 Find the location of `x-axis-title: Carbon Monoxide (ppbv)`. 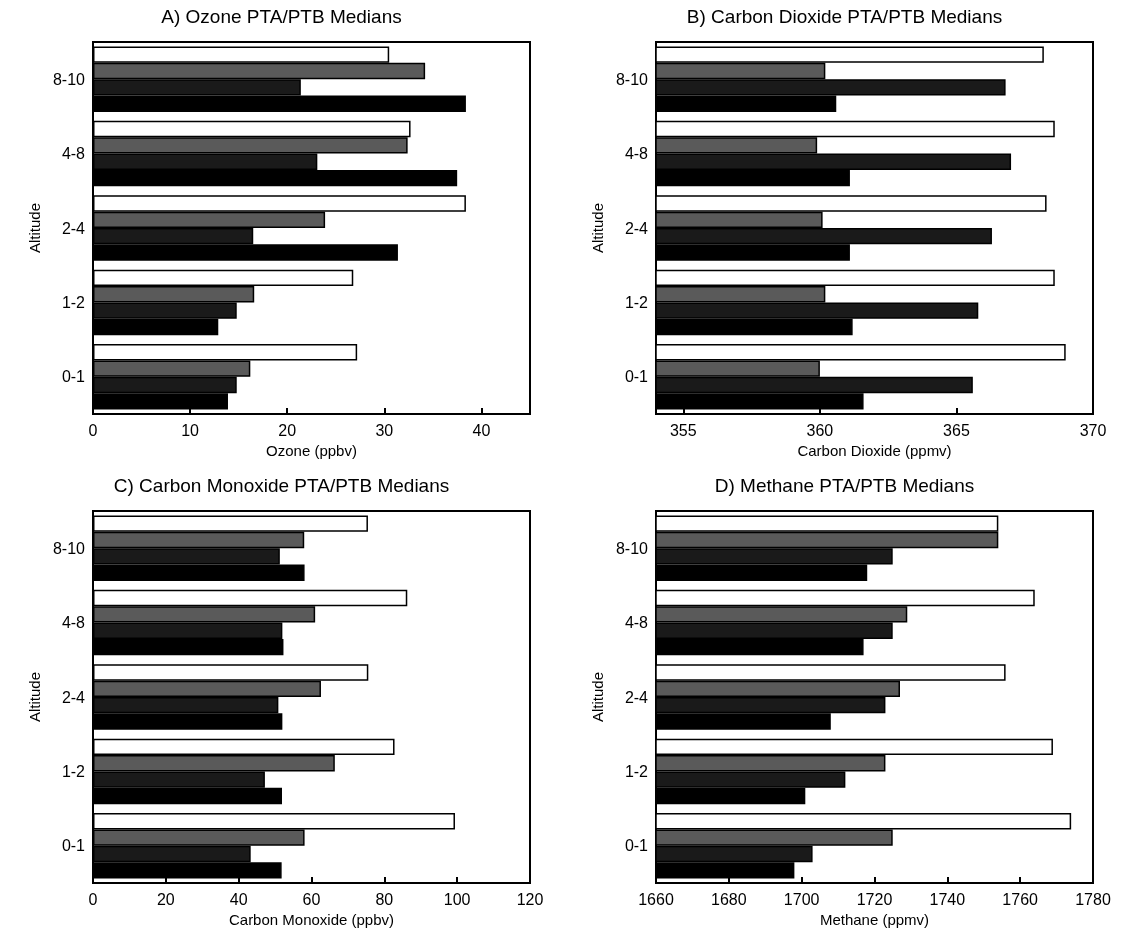

x-axis-title: Carbon Monoxide (ppbv) is located at coordinates (311, 919).